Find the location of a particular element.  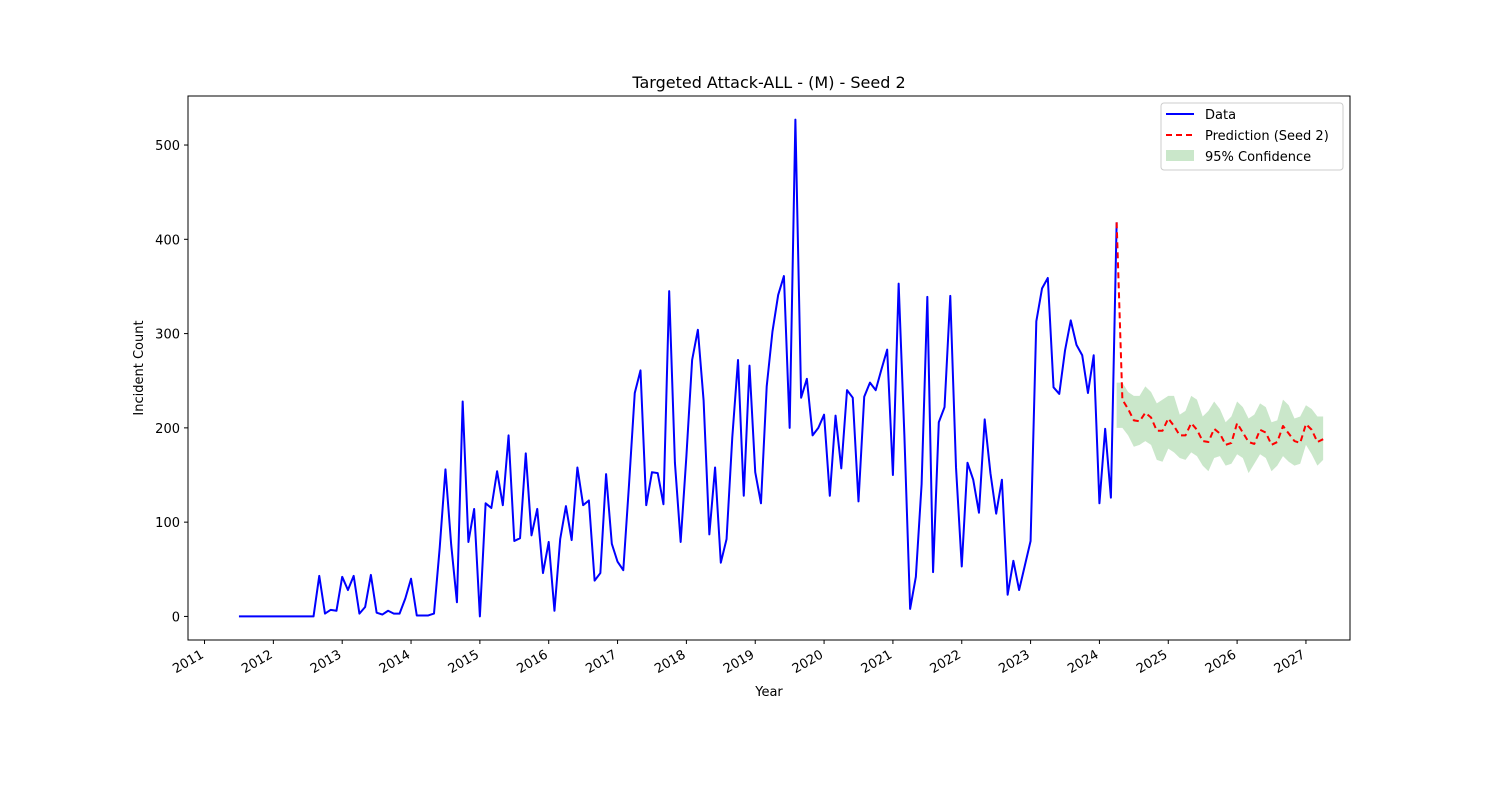

y-tick-label: 100 is located at coordinates (167, 523).